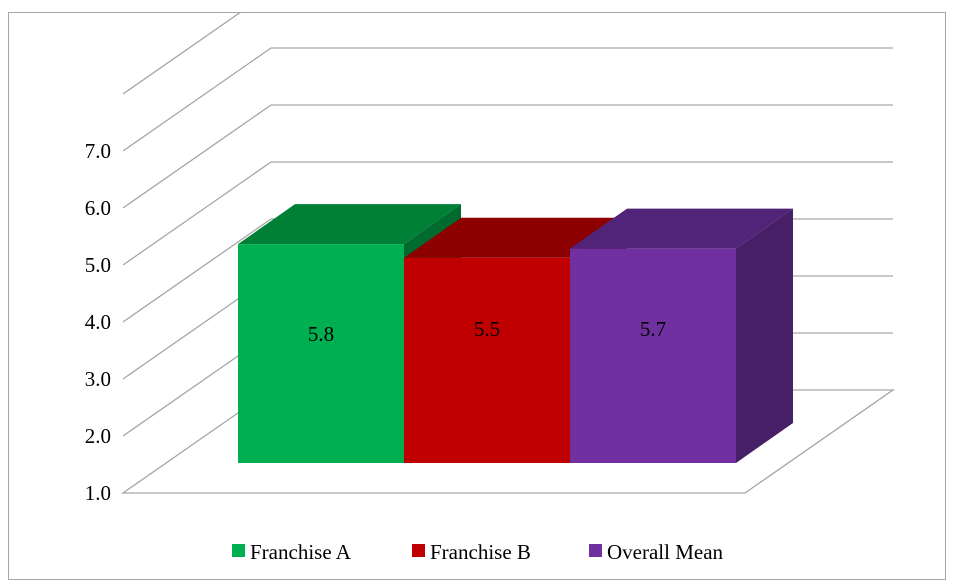  I want to click on bar-overall-mean, so click(681, 335).